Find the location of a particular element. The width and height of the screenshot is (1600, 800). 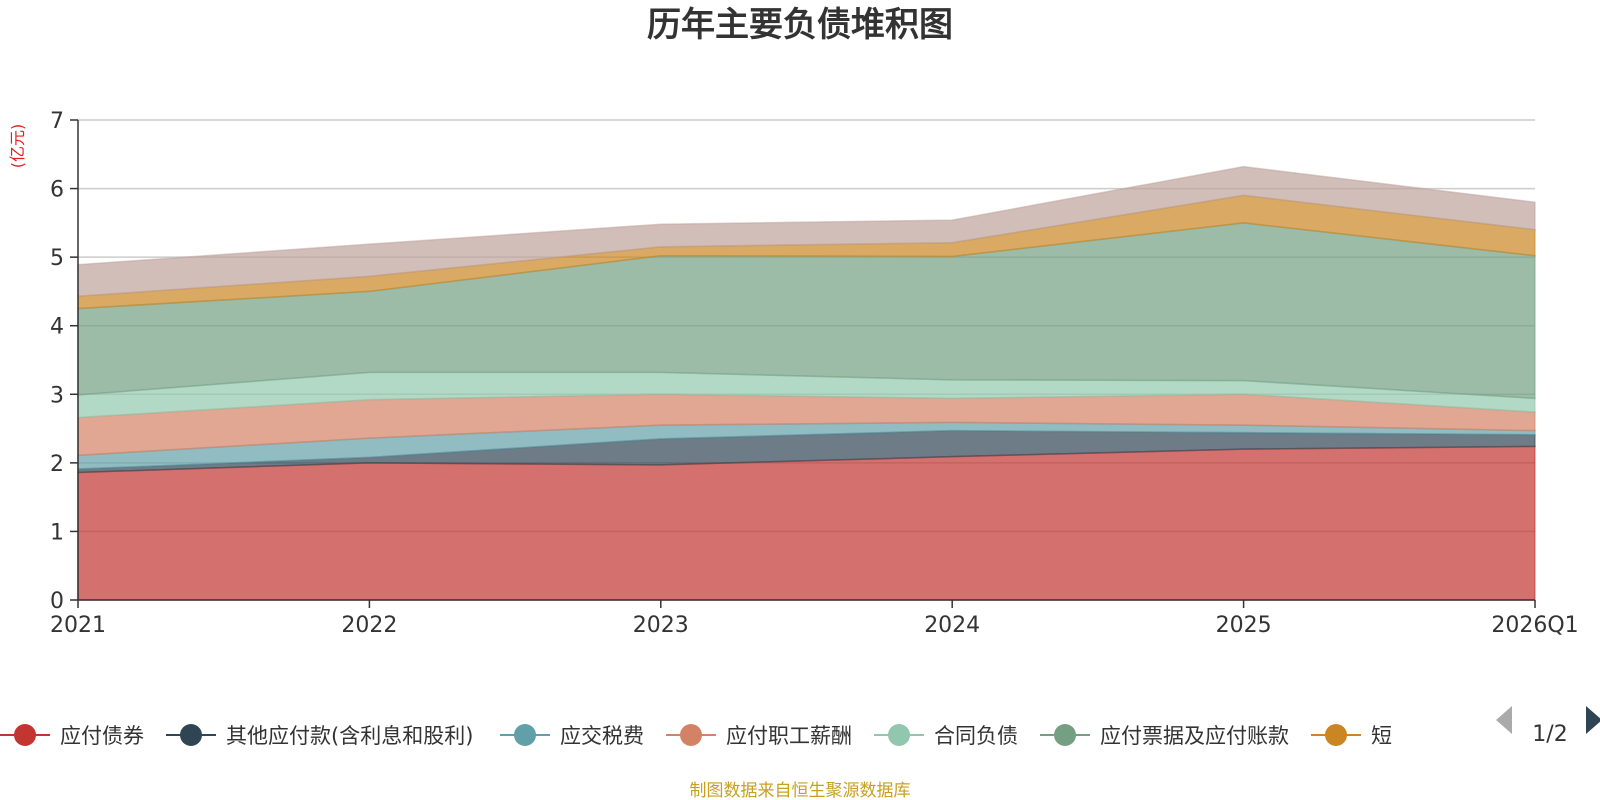

legend-page-indicator: 1/2 is located at coordinates (1549, 734).